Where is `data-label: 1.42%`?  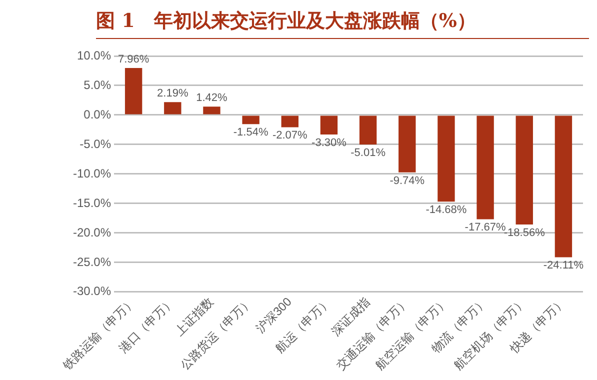 data-label: 1.42% is located at coordinates (212, 98).